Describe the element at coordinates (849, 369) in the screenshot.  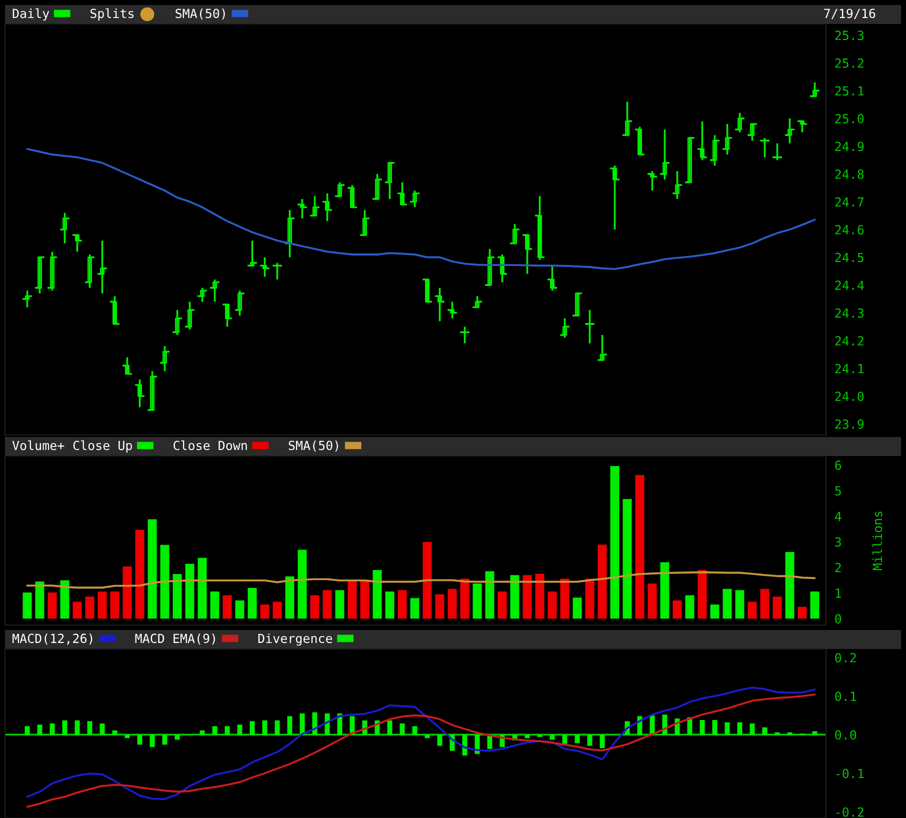
I see `y-tick-label: 24.1` at that location.